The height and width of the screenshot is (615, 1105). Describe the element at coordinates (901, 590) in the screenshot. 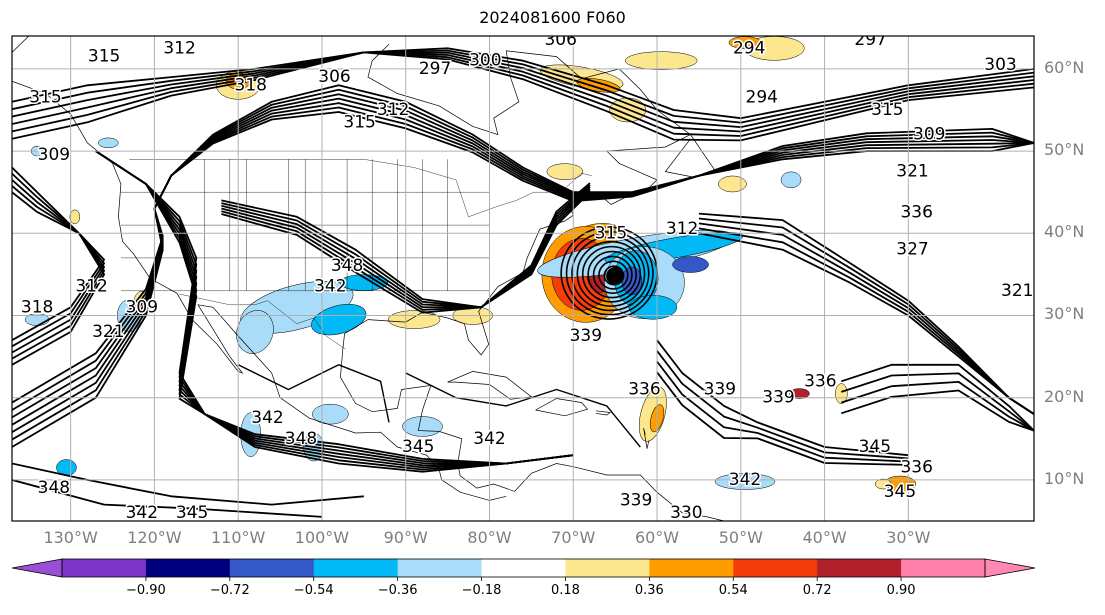

I see `colorbar-tick-label: 0.90` at that location.